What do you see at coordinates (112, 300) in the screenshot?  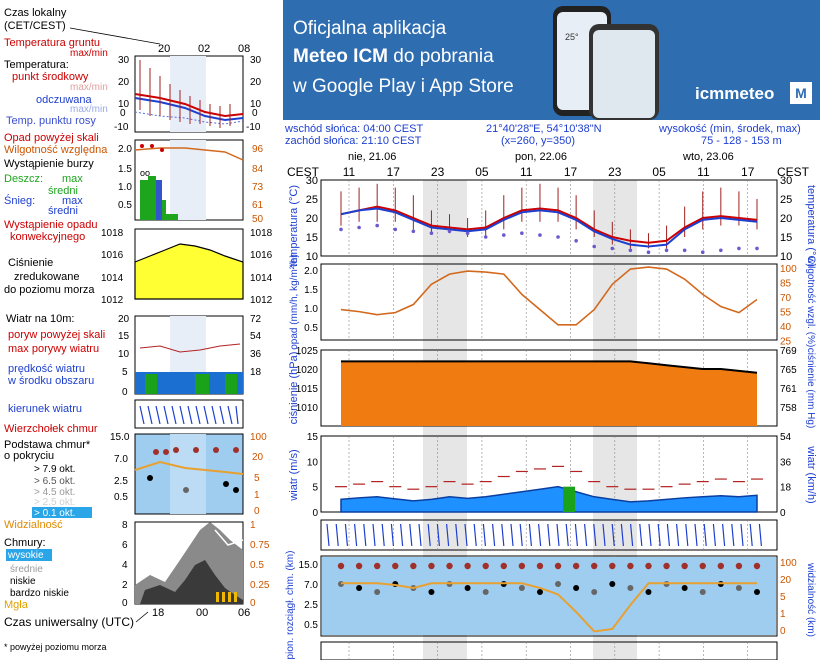 I see `pressure-tick-3: 1012` at bounding box center [112, 300].